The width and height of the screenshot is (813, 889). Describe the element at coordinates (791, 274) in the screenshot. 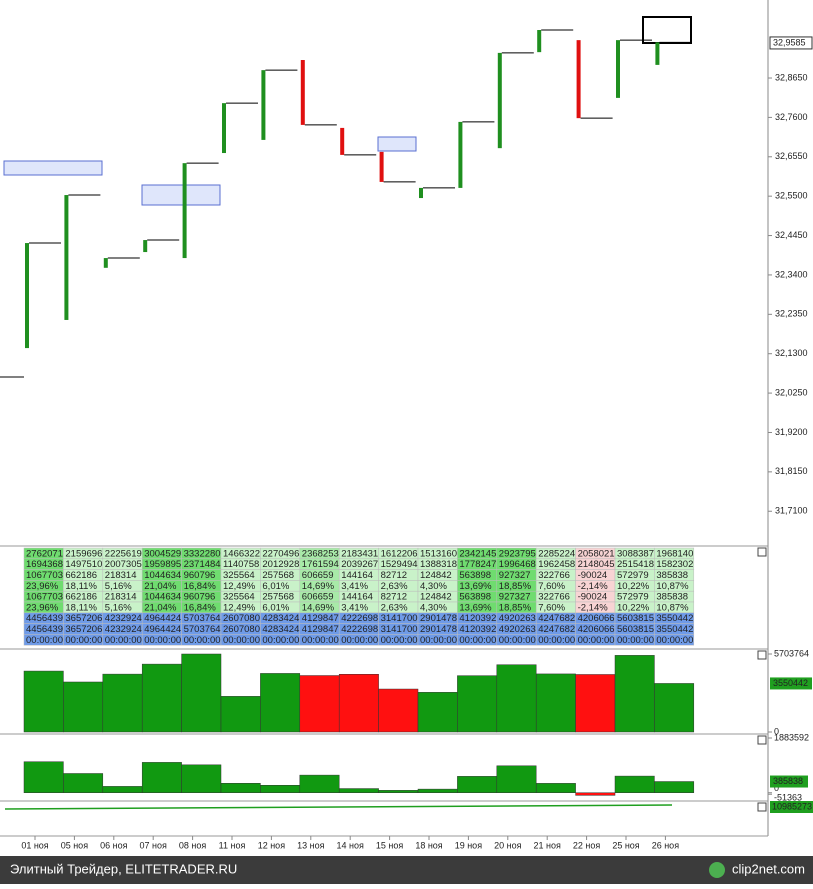

I see `y-tick-label: 32,3400` at that location.